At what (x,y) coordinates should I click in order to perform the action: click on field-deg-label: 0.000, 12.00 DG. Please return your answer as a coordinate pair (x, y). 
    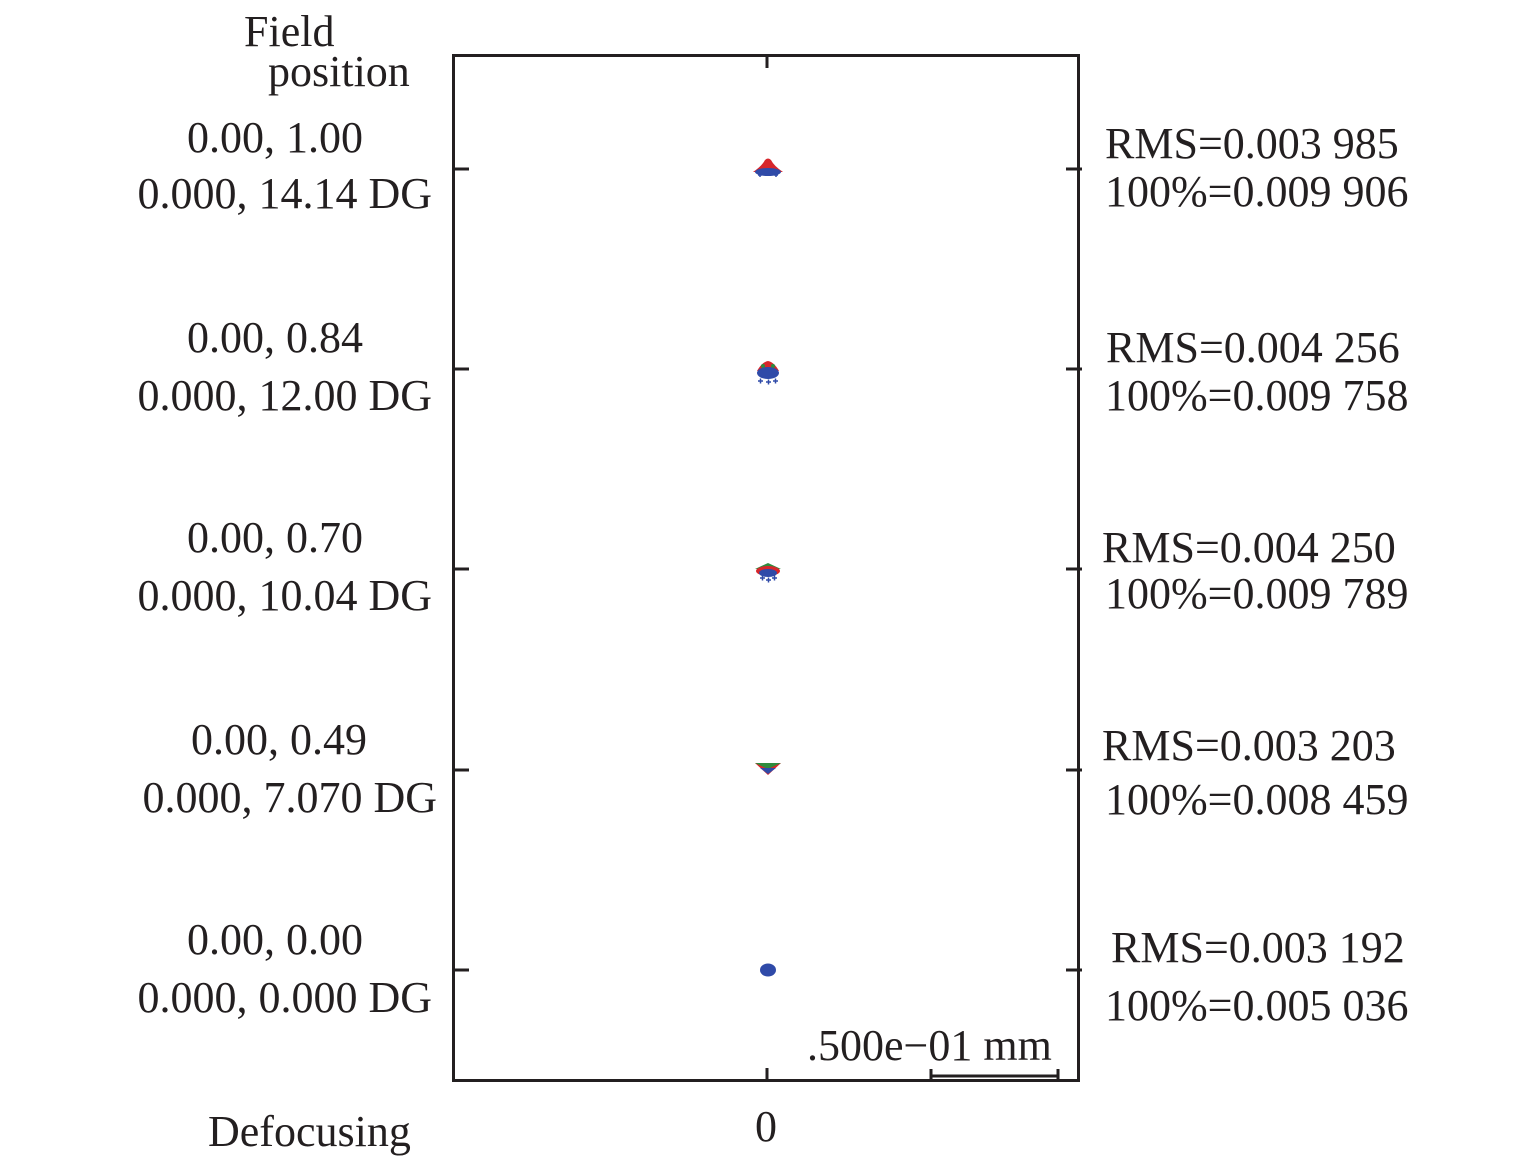
    Looking at the image, I should click on (284, 395).